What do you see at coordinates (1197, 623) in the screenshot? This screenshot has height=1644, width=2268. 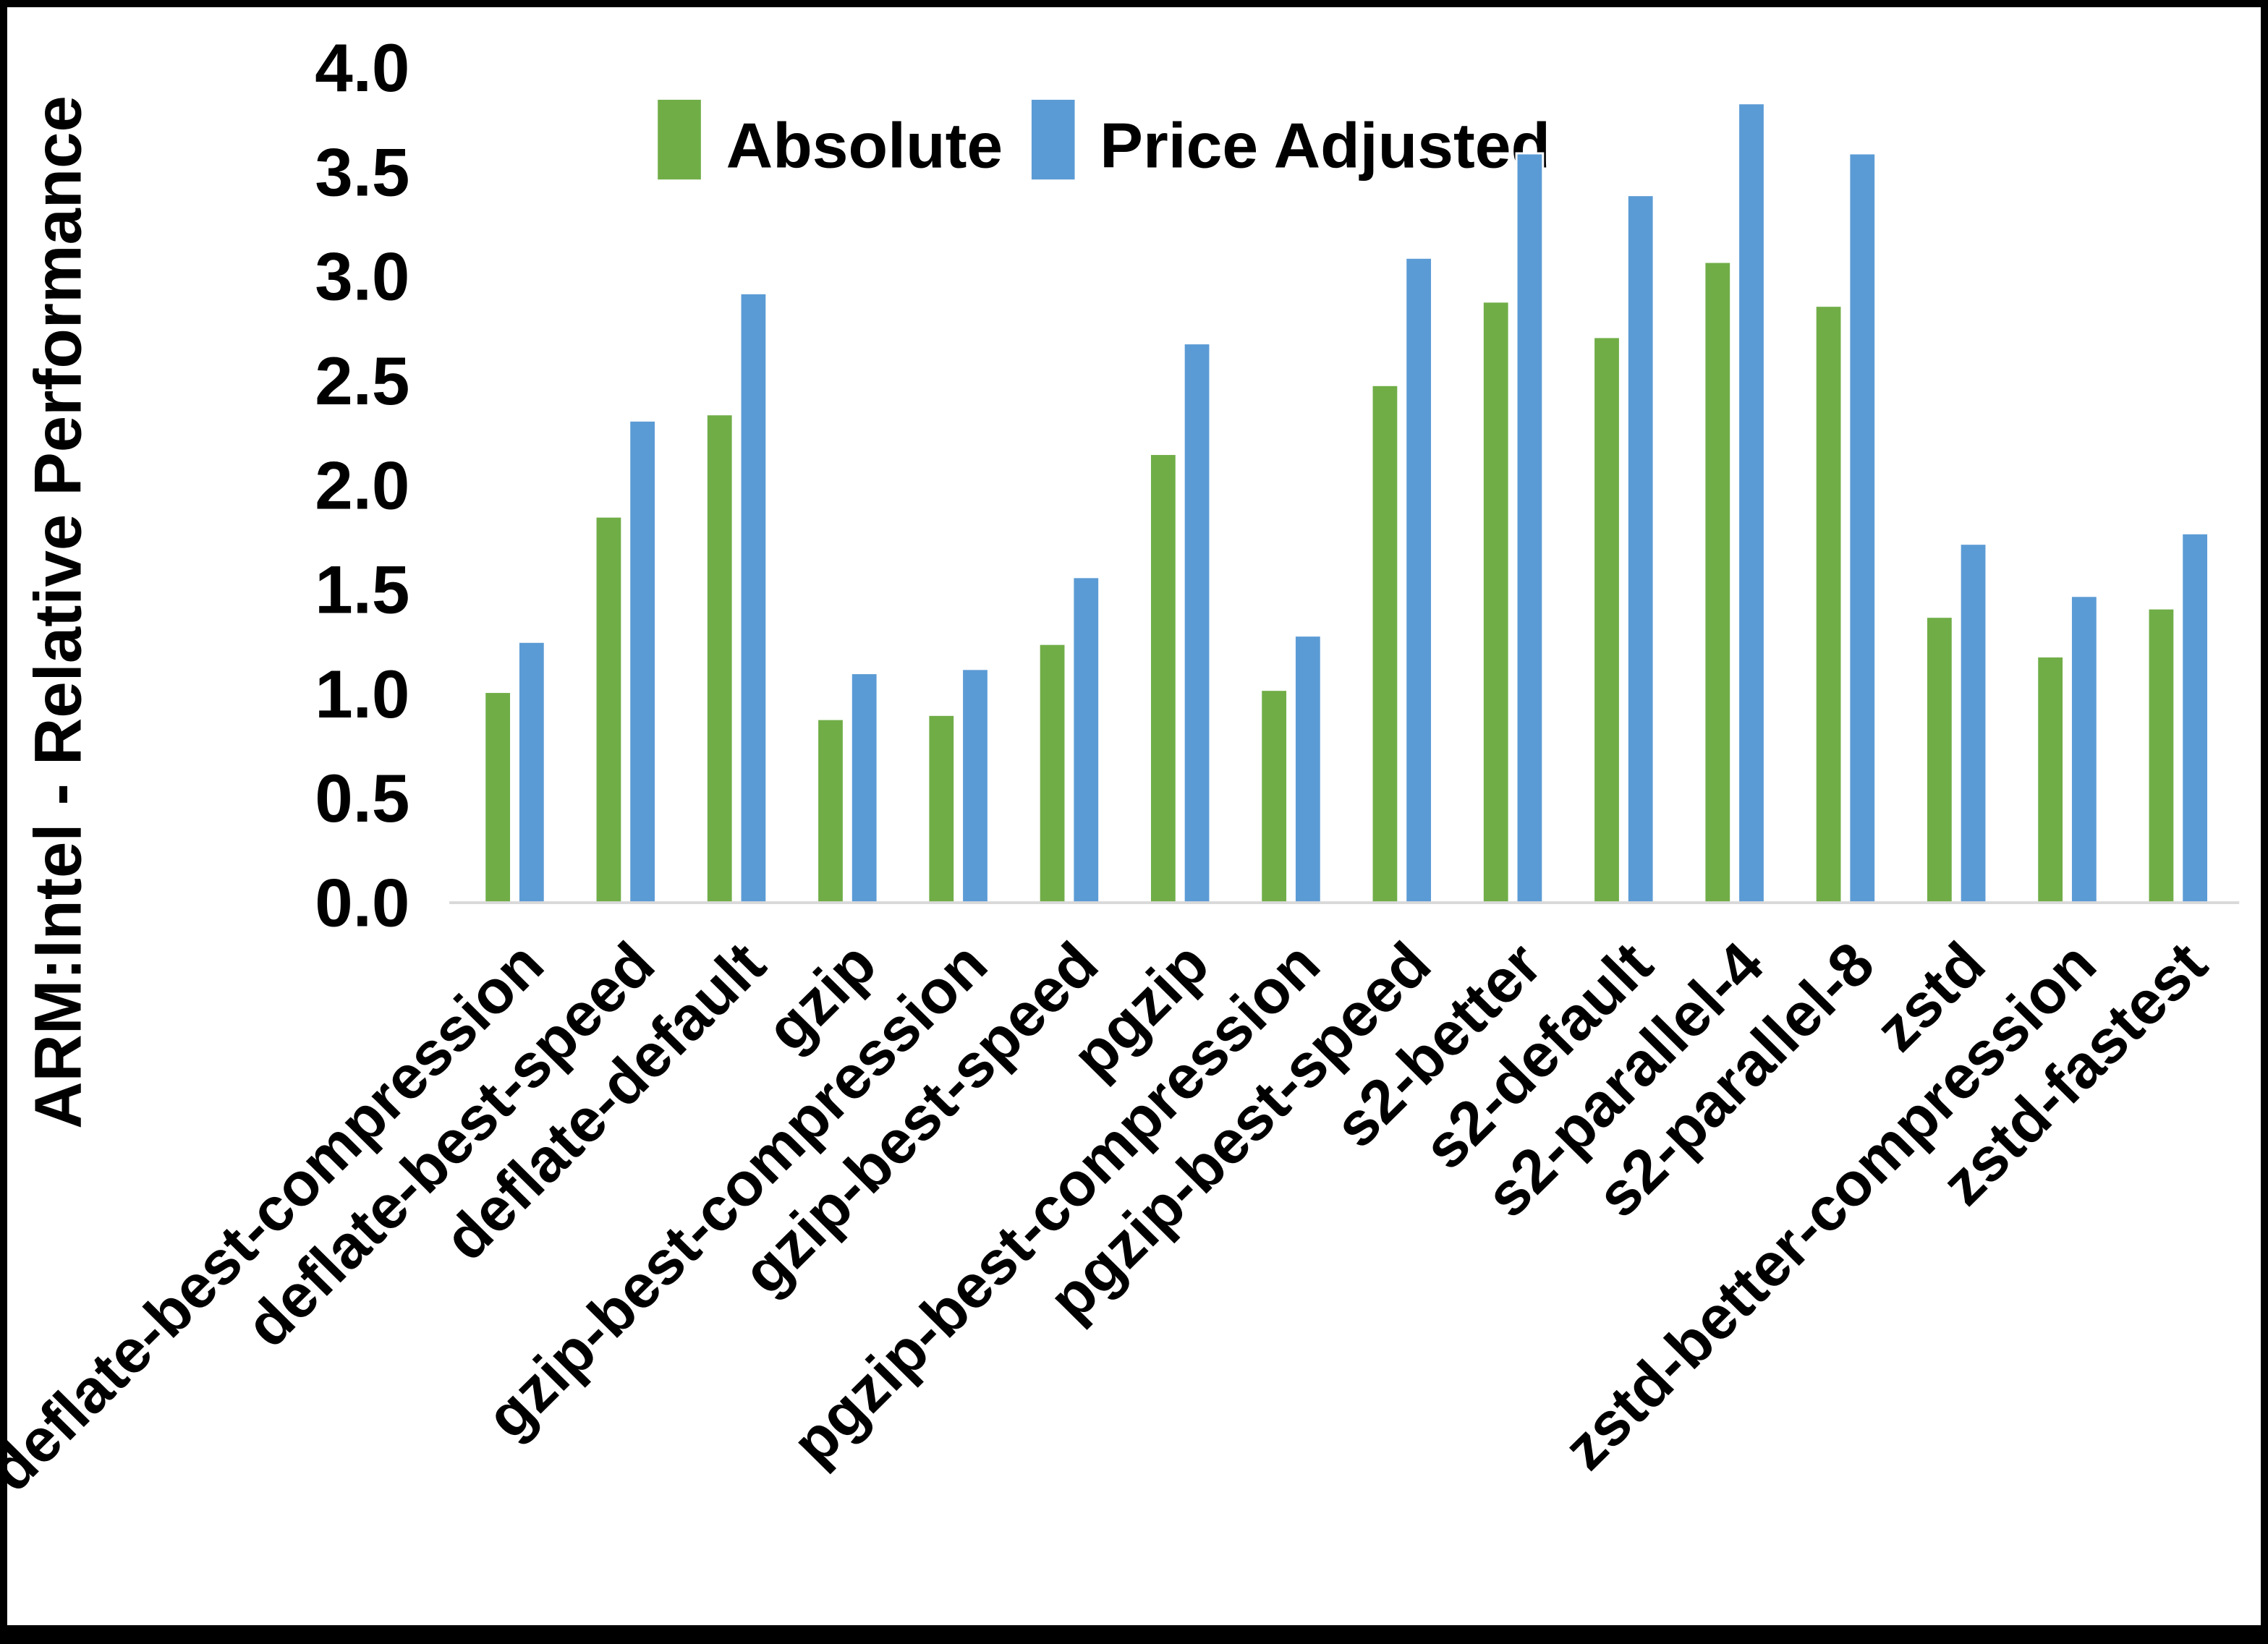 I see `bar-price-adjusted-pgzip` at bounding box center [1197, 623].